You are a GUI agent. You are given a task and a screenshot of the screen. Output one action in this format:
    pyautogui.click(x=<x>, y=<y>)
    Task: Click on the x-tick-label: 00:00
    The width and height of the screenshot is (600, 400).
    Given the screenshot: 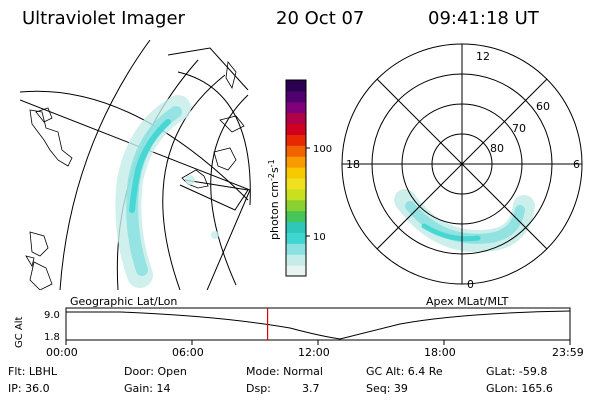 What is the action you would take?
    pyautogui.click(x=62, y=352)
    